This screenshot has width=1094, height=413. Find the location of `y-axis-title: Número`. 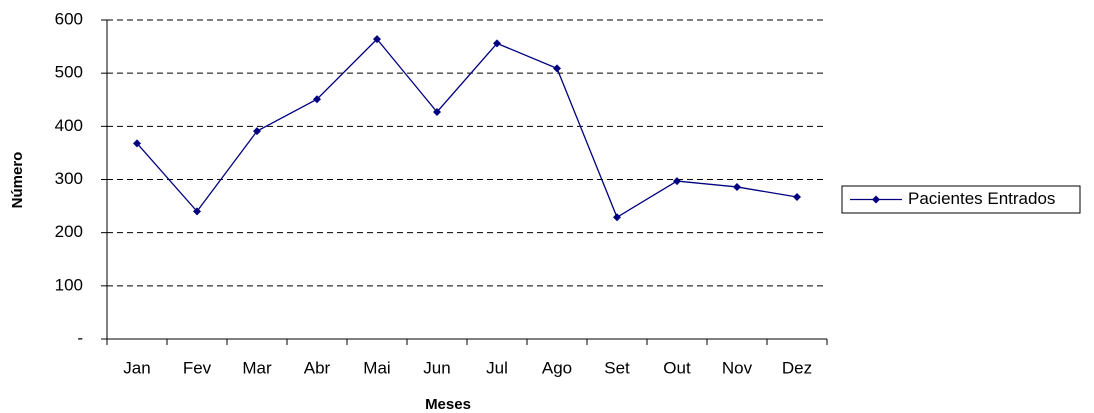

y-axis-title: Número is located at coordinates (17, 180).